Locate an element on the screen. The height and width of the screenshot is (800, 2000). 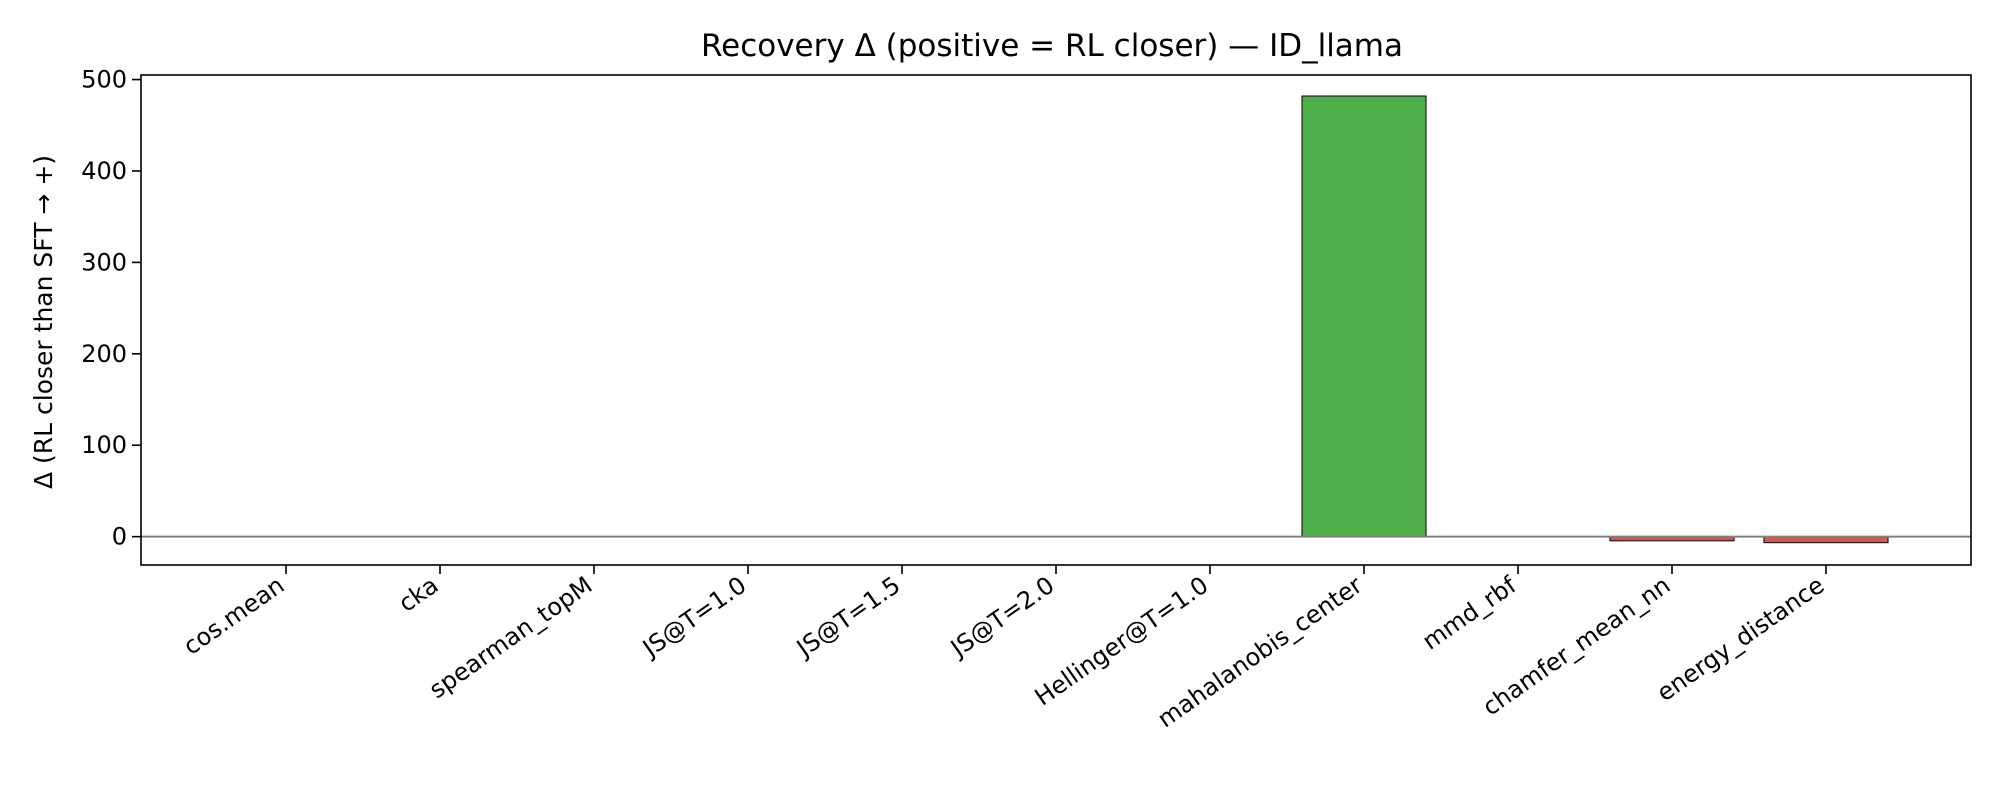
x-tick-label: JS@T=2.0 is located at coordinates (1001, 617).